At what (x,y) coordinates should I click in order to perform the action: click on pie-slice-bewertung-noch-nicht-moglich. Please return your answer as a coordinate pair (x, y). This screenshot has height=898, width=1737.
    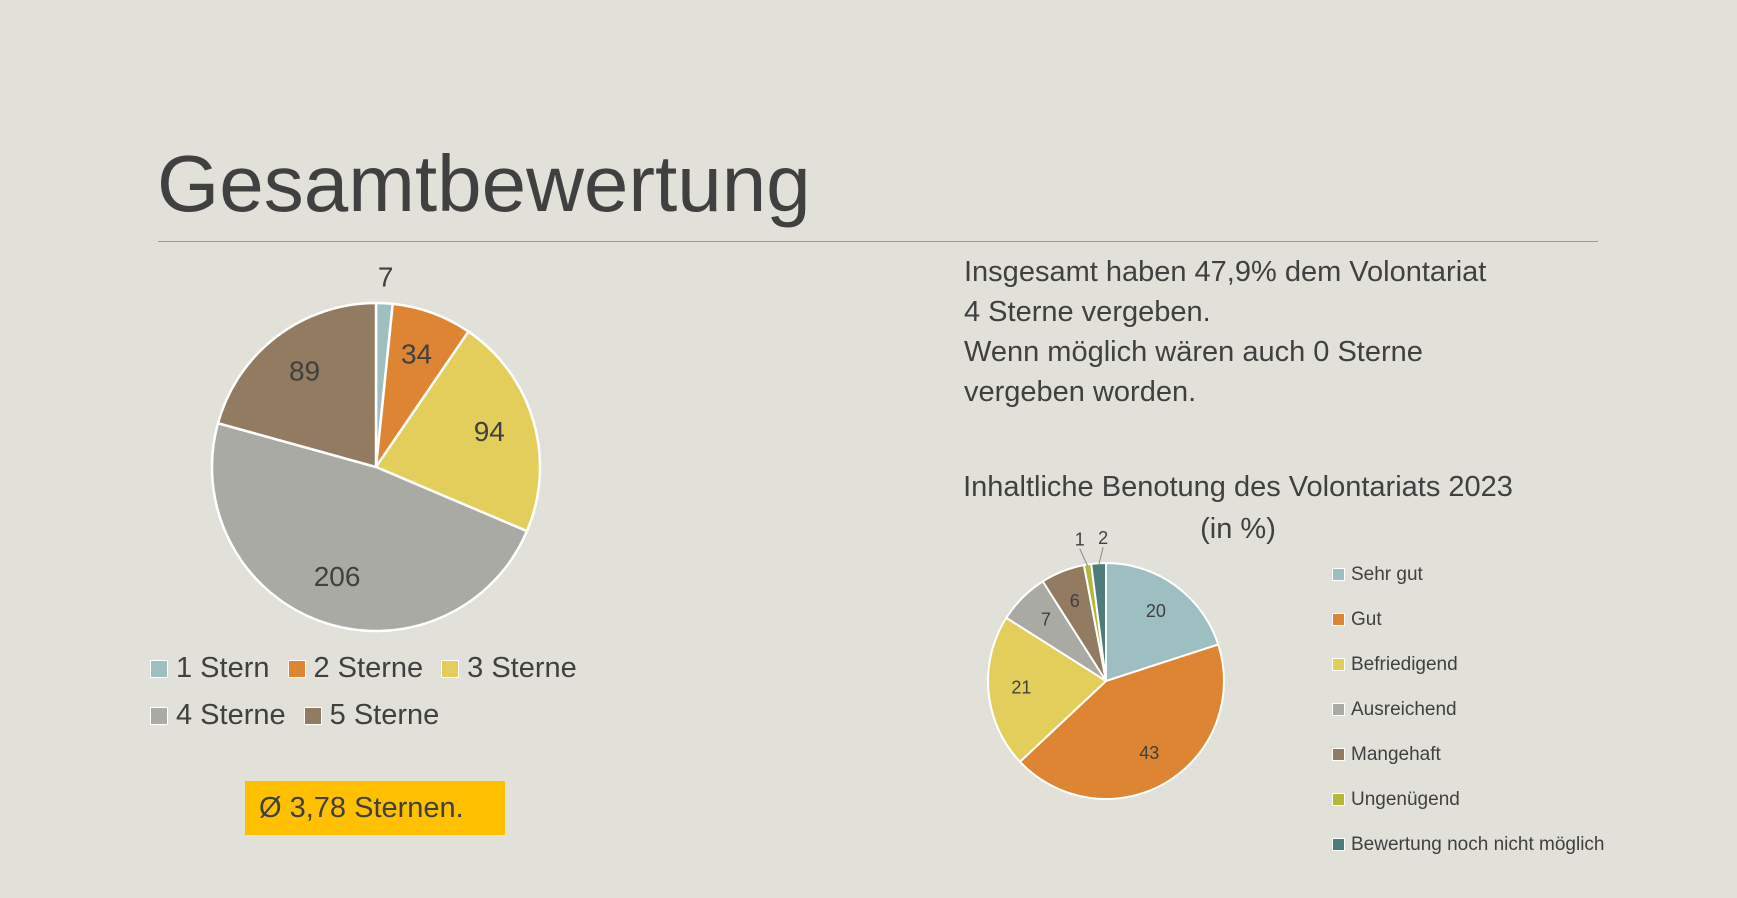
    Looking at the image, I should click on (1098, 621).